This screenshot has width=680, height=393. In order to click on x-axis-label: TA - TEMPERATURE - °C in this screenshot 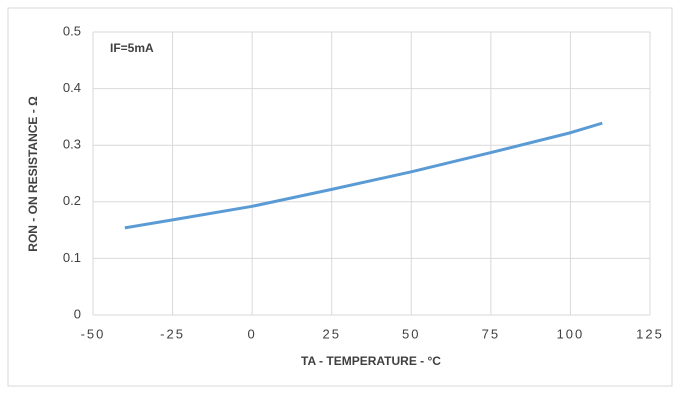, I will do `click(371, 361)`.